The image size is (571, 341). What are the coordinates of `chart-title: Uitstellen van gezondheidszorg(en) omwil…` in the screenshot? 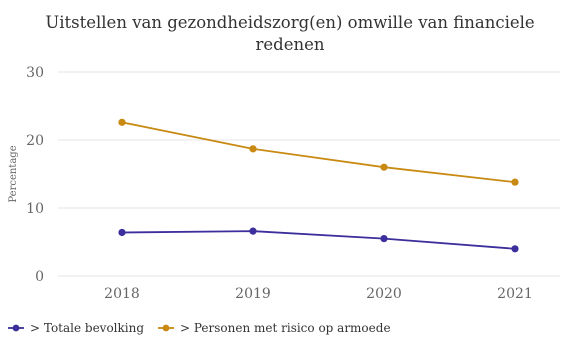 It's located at (289, 33).